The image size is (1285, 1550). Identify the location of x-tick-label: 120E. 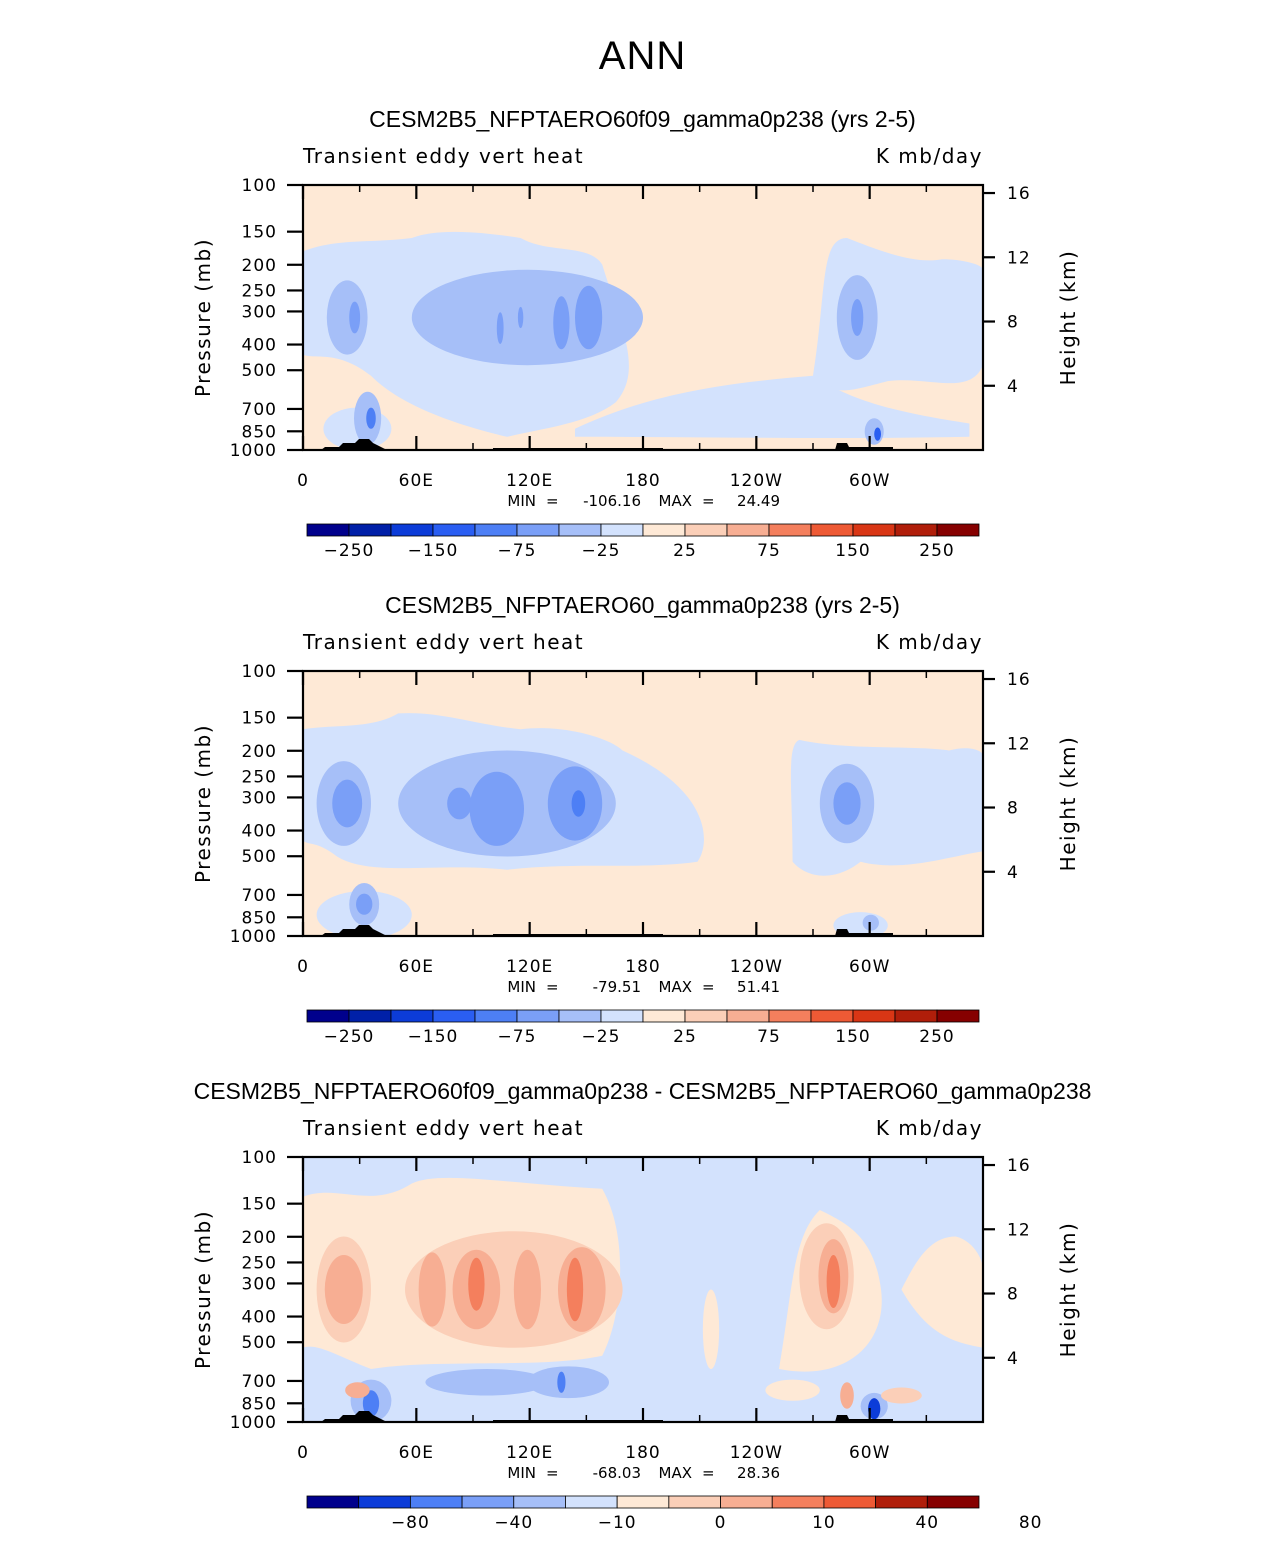
(529, 1453).